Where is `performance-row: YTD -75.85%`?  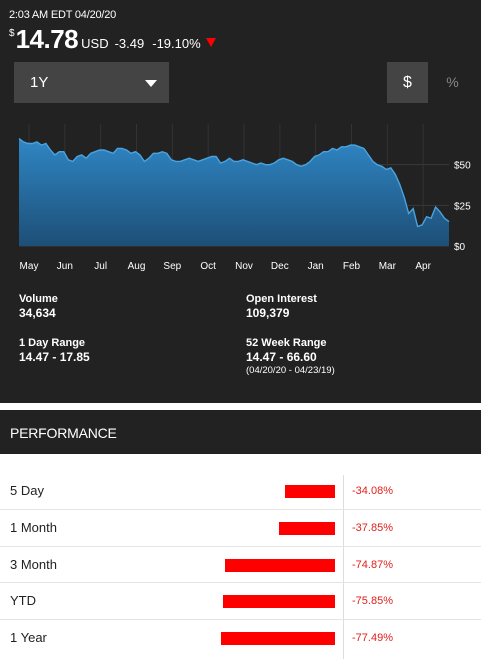 performance-row: YTD -75.85% is located at coordinates (240, 601).